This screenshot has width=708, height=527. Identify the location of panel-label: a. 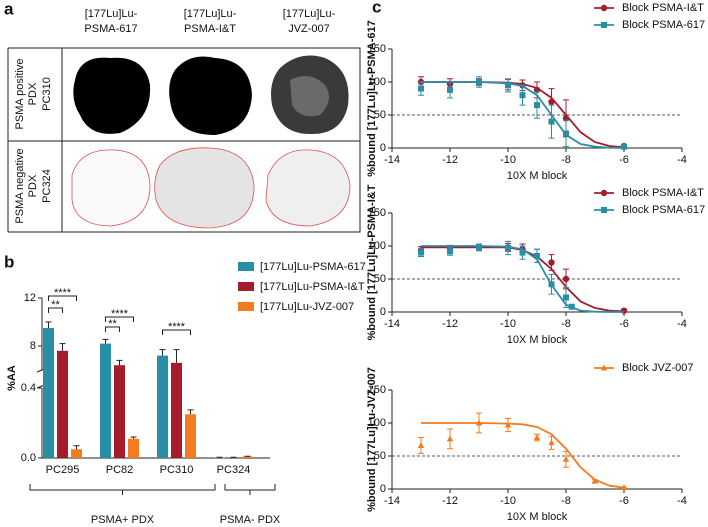
(9, 9).